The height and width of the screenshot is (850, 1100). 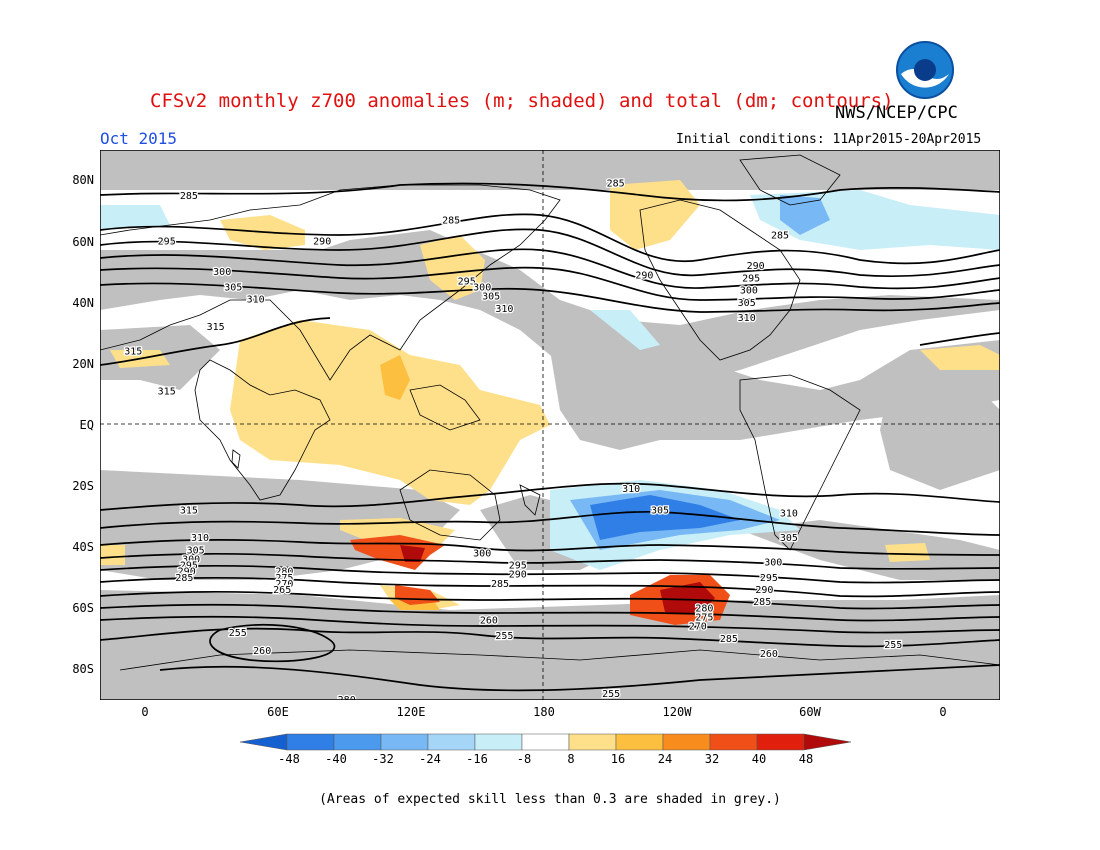 I want to click on lon-label-180: 180, so click(x=544, y=712).